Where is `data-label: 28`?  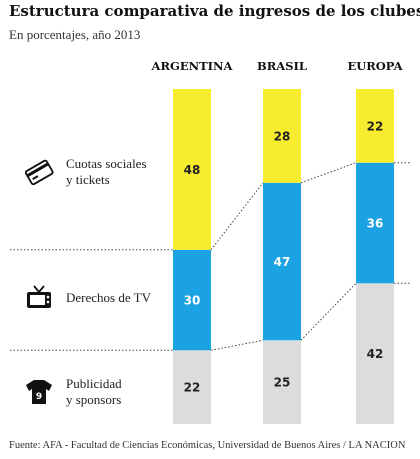
data-label: 28 is located at coordinates (282, 136).